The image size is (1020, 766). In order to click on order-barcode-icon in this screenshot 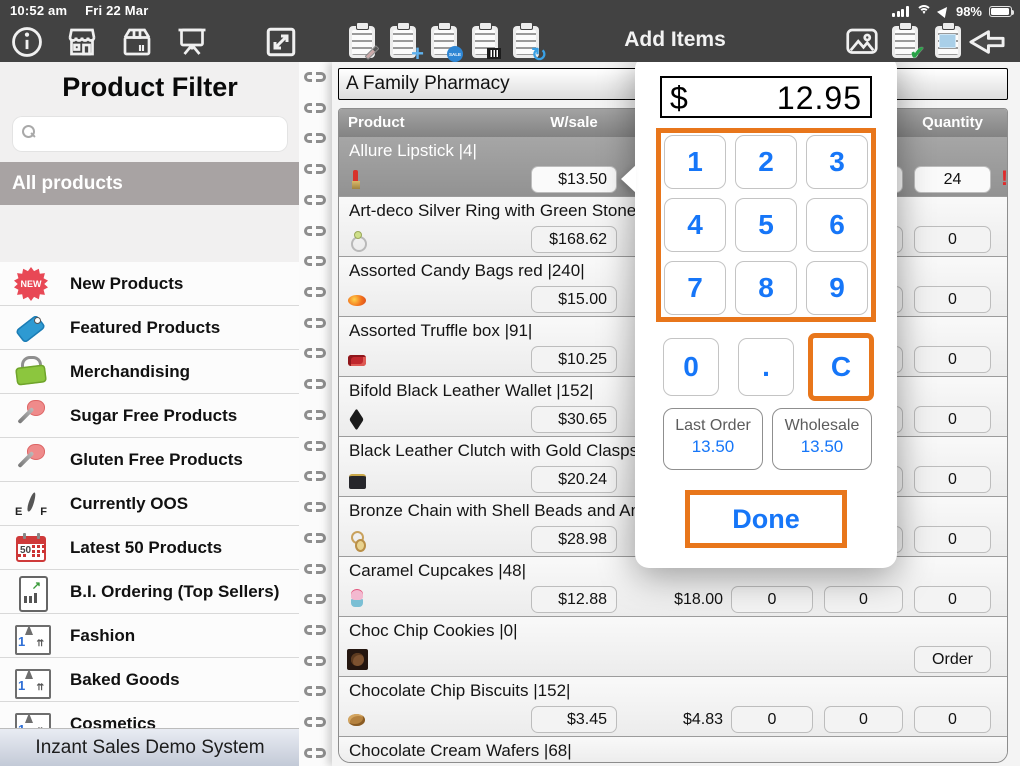, I will do `click(485, 41)`.